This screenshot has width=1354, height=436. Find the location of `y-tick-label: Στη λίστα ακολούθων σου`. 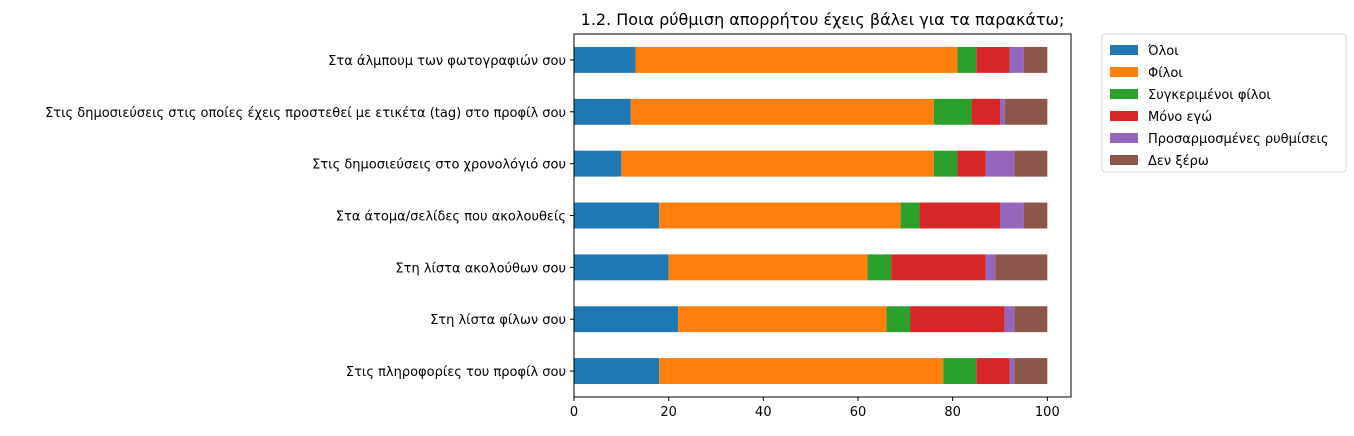

y-tick-label: Στη λίστα ακολούθων σου is located at coordinates (480, 268).